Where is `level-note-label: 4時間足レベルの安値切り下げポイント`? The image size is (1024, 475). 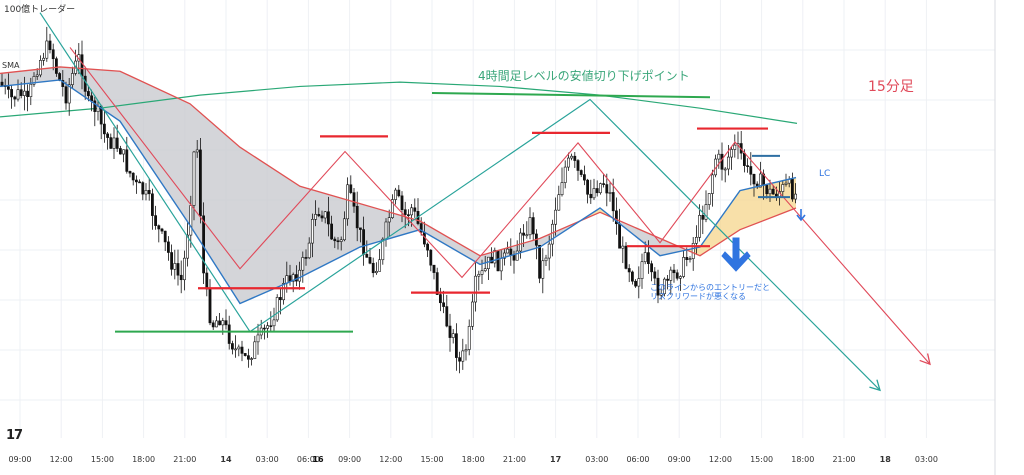
level-note-label: 4時間足レベルの安値切り下げポイント is located at coordinates (584, 75).